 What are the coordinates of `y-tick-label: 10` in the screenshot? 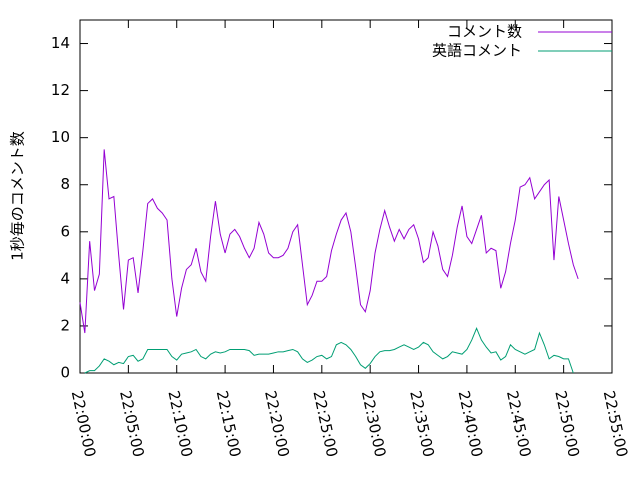 It's located at (60, 137).